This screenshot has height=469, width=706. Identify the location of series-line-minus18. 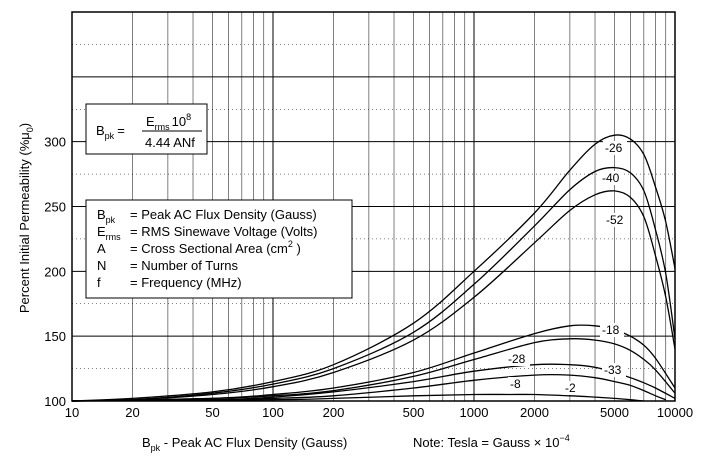
(373, 363).